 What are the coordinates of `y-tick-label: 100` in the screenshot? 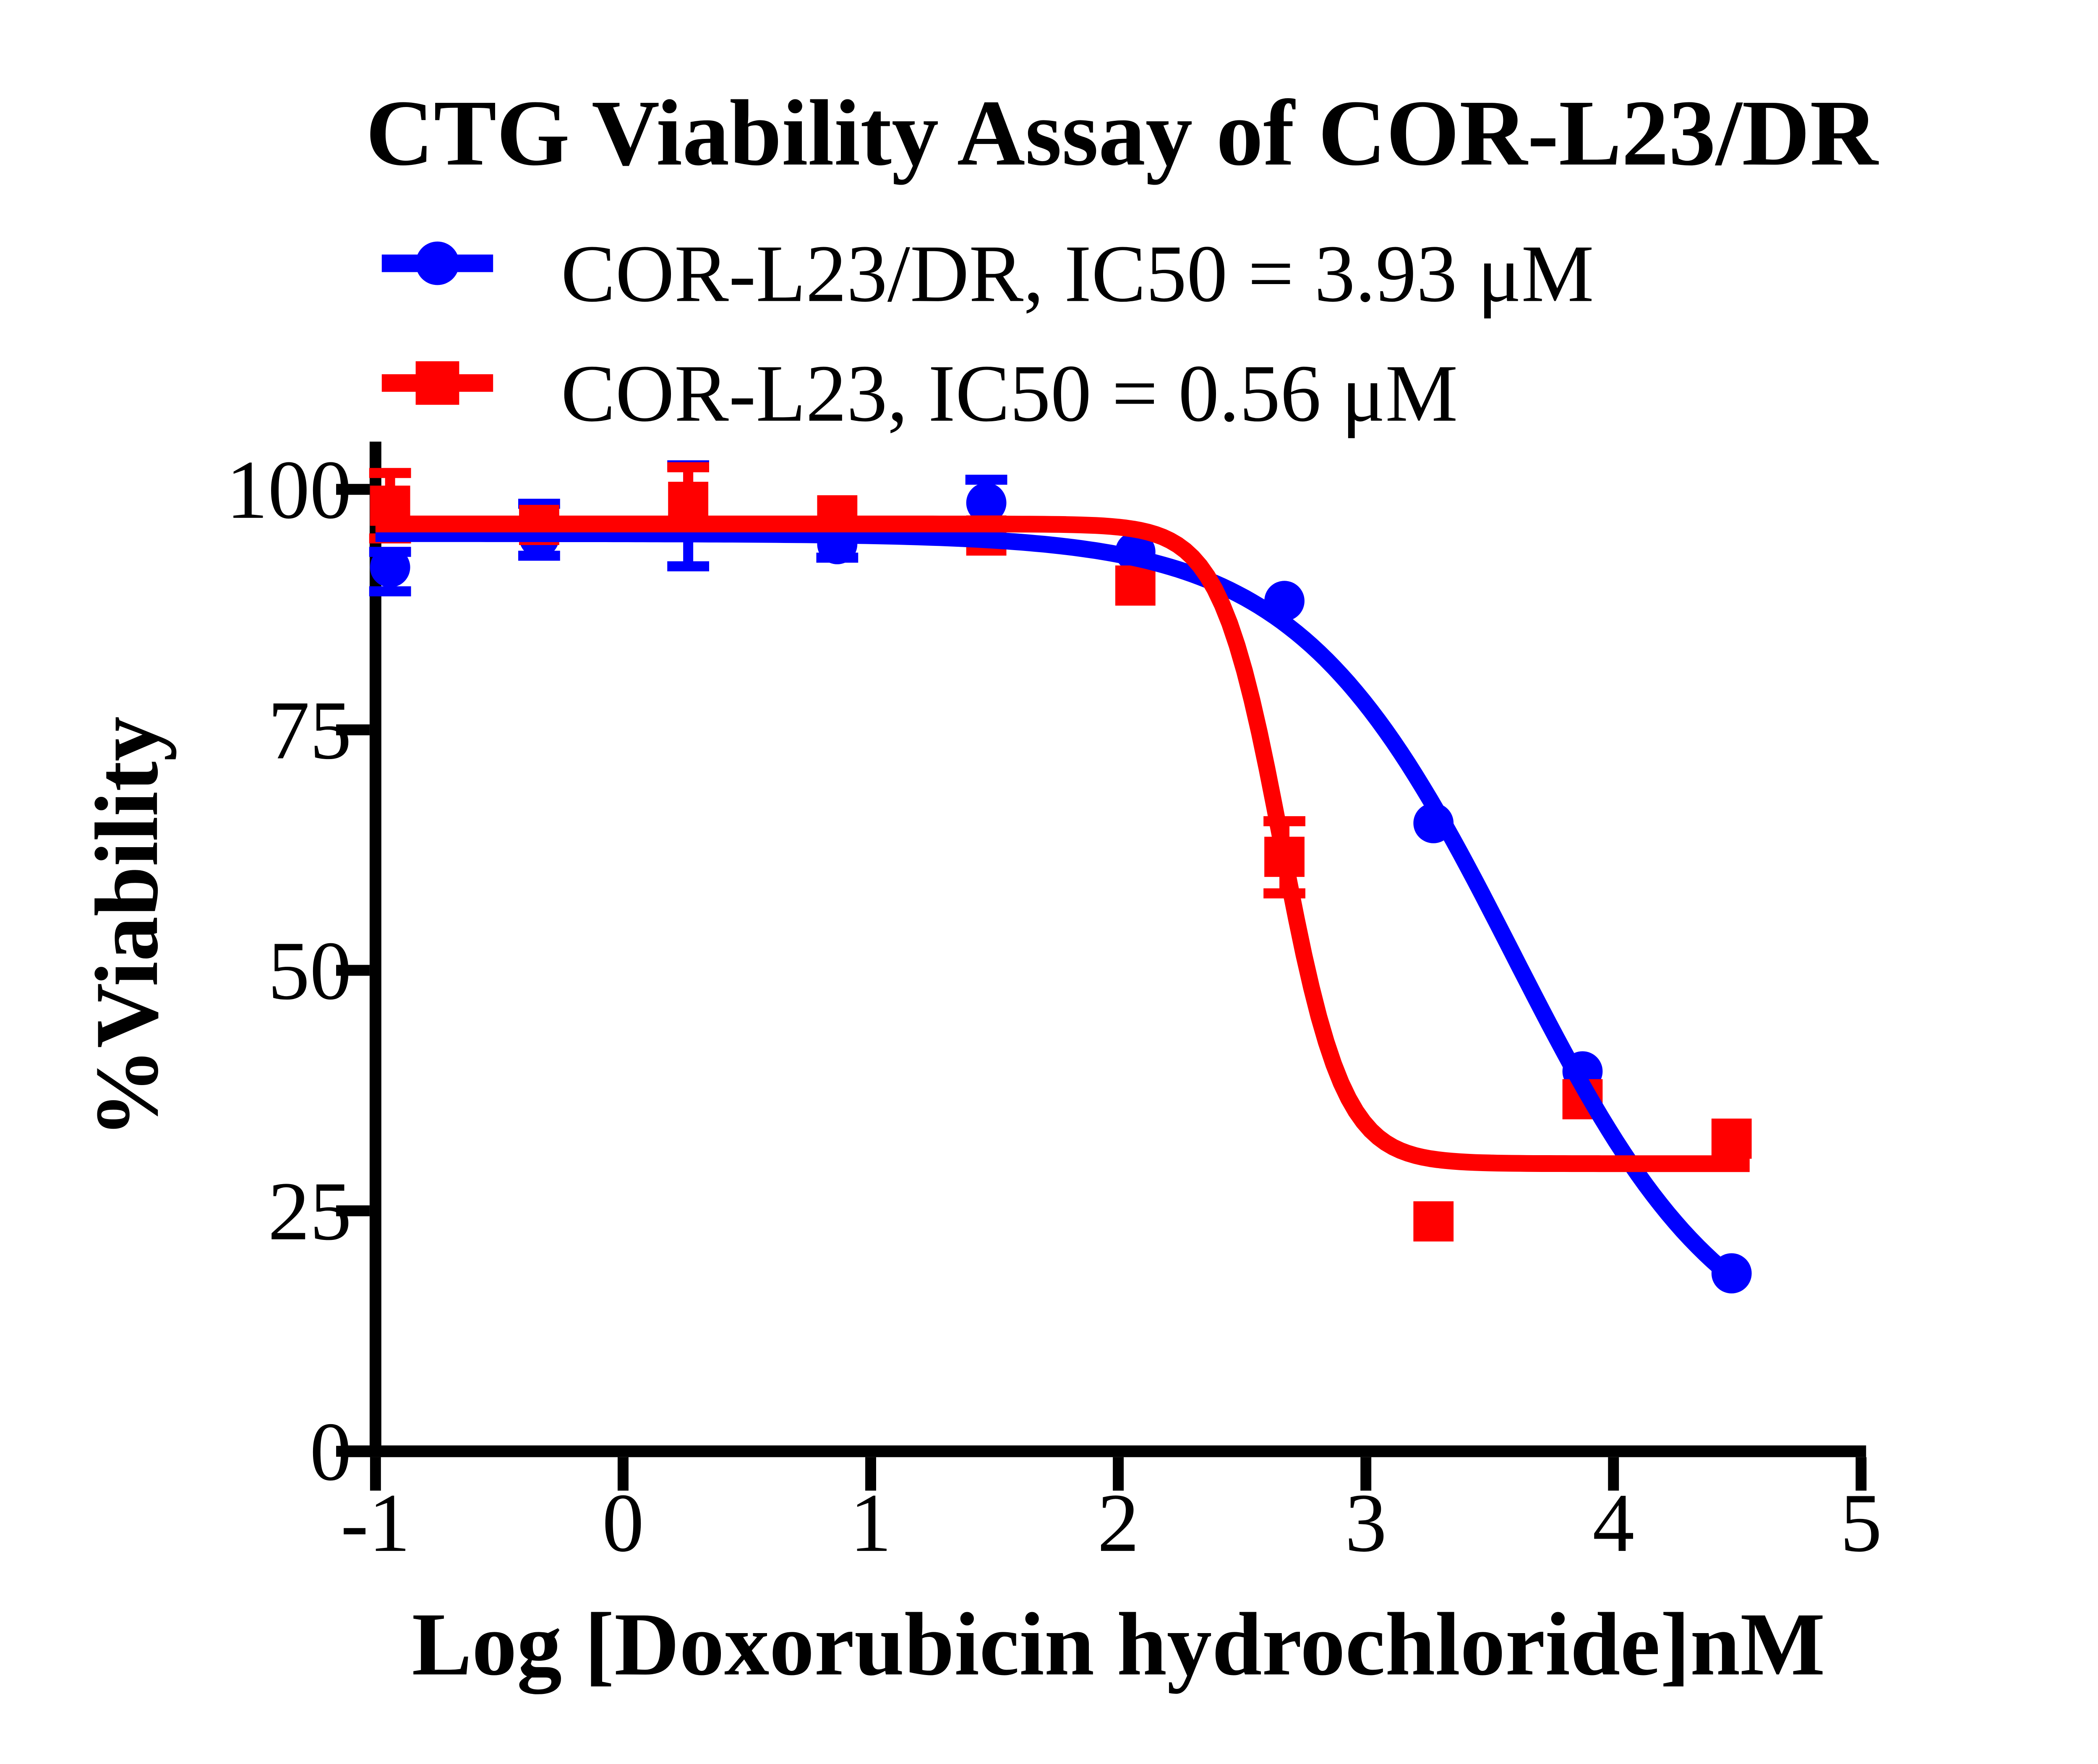 It's located at (289, 490).